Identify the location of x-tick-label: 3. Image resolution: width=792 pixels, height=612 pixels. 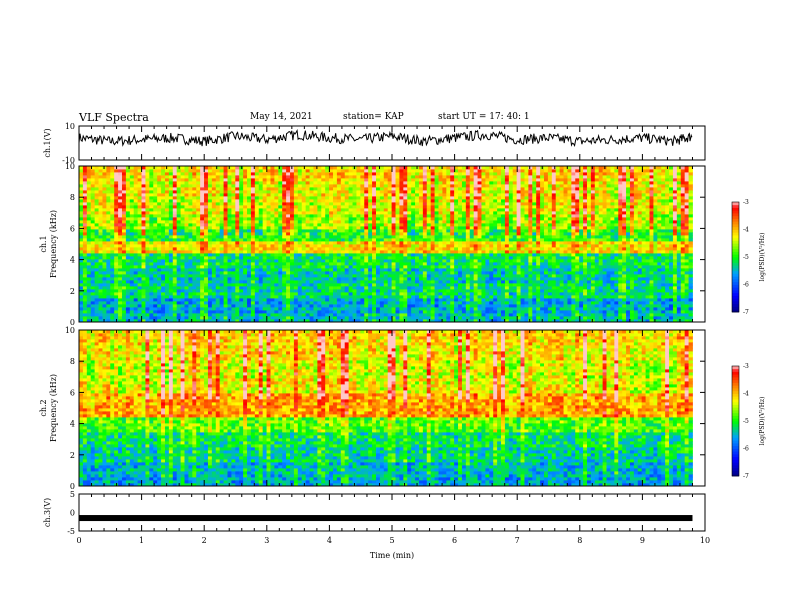
(266, 540).